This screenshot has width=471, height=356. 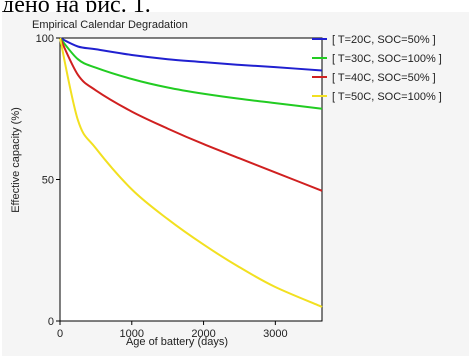 What do you see at coordinates (384, 40) in the screenshot?
I see `legend-label: [ T=20C, SOC=50% ]` at bounding box center [384, 40].